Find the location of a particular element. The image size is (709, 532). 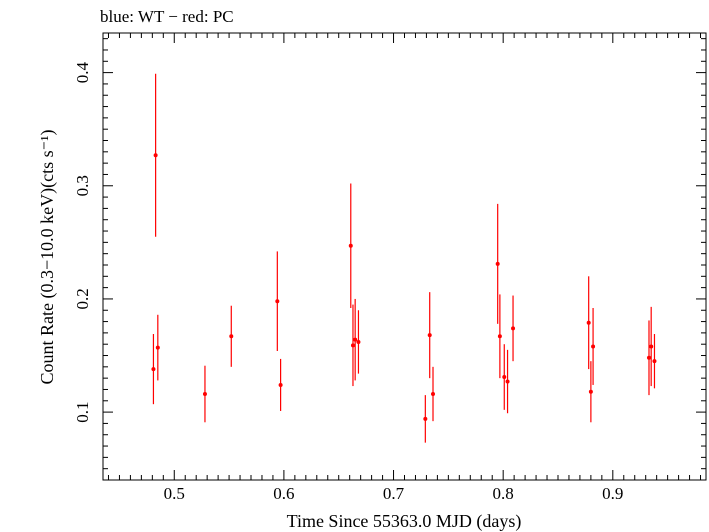

x-tick-label: 0.7 is located at coordinates (394, 493).